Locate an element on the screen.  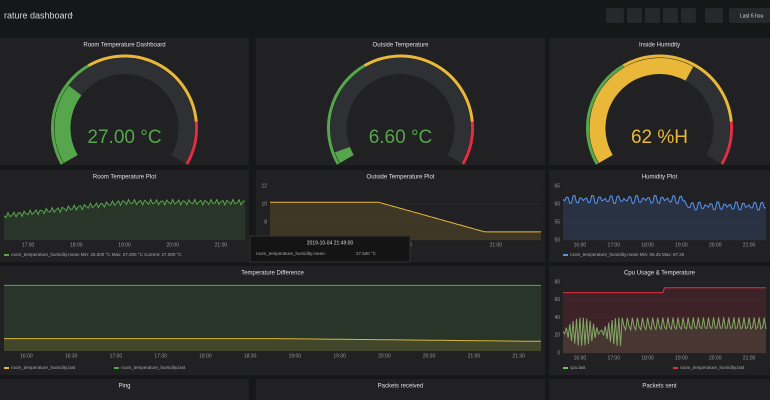
tooltip-series: room_temperature_humidity.mean: is located at coordinates (291, 253).